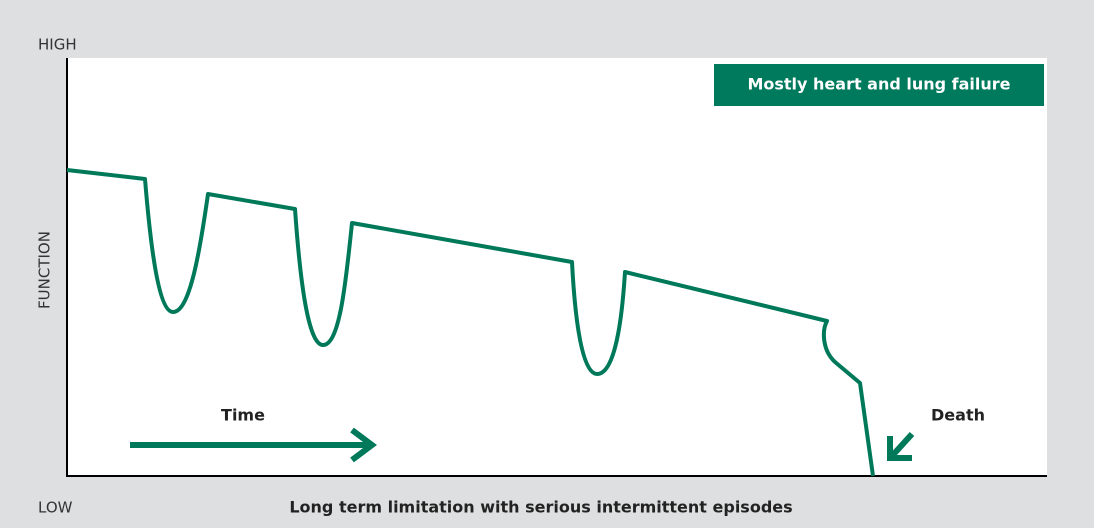 The image size is (1094, 528). What do you see at coordinates (901, 446) in the screenshot?
I see `death-arrow` at bounding box center [901, 446].